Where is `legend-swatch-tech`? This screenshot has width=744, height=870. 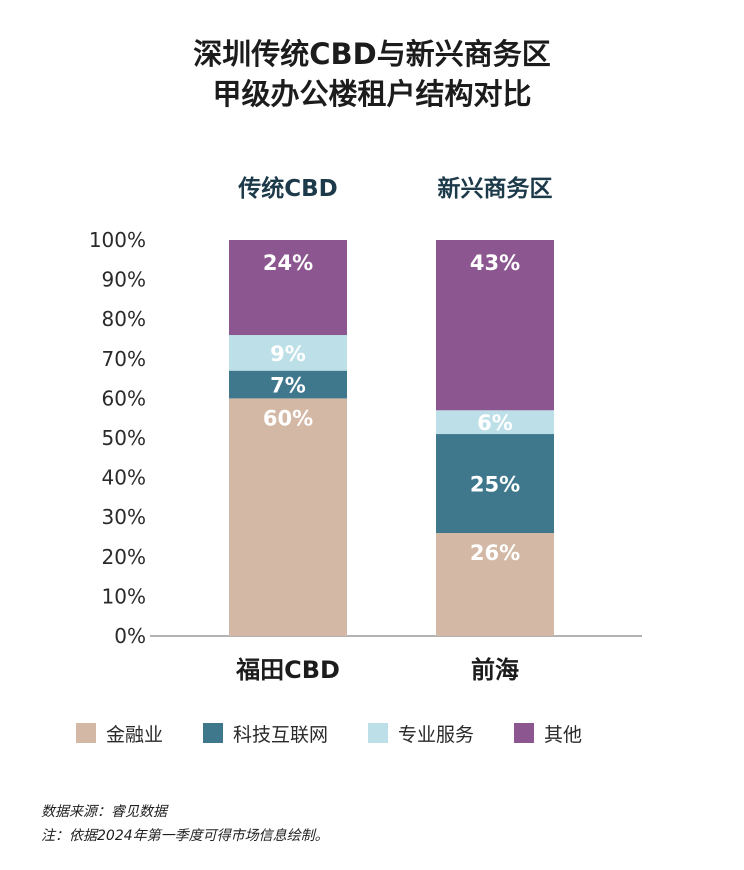
legend-swatch-tech is located at coordinates (213, 733).